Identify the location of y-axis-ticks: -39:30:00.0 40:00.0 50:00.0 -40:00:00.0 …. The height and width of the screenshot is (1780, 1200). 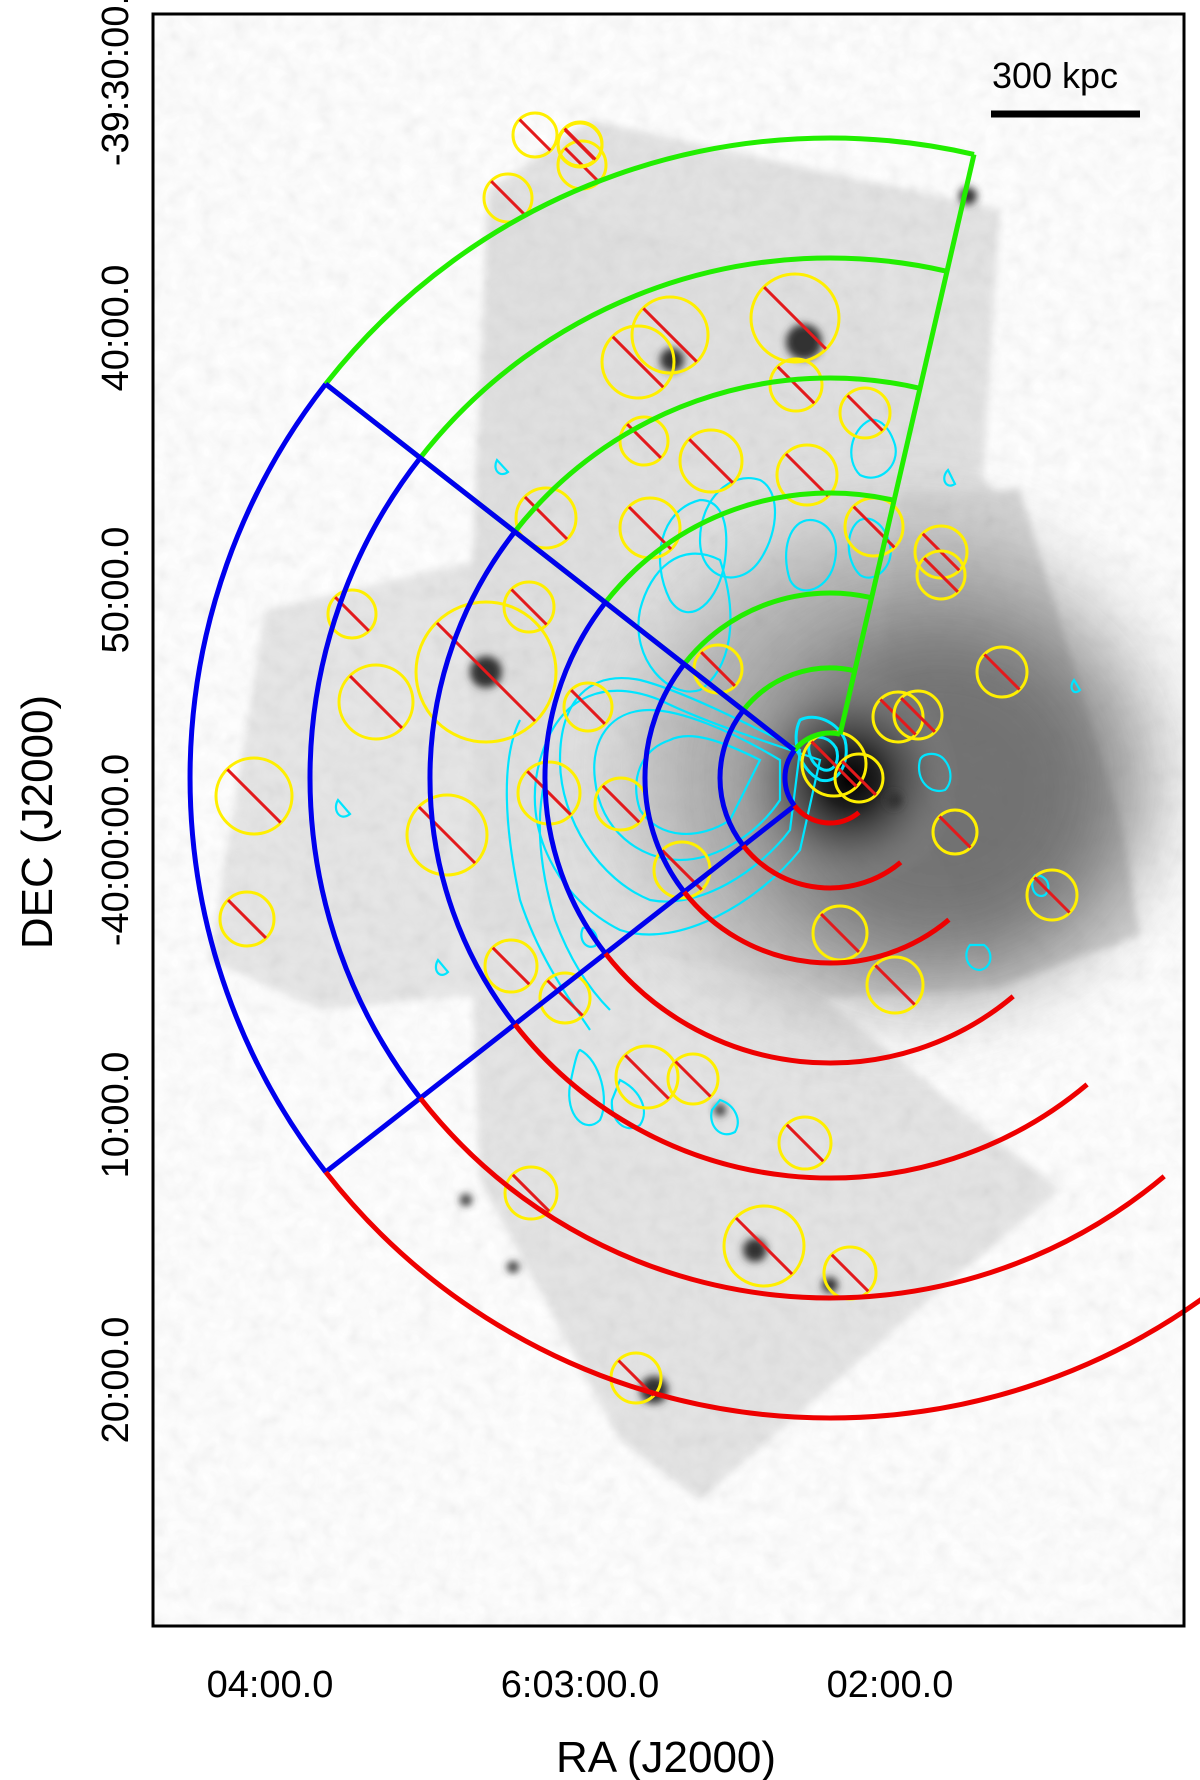
(116, 721).